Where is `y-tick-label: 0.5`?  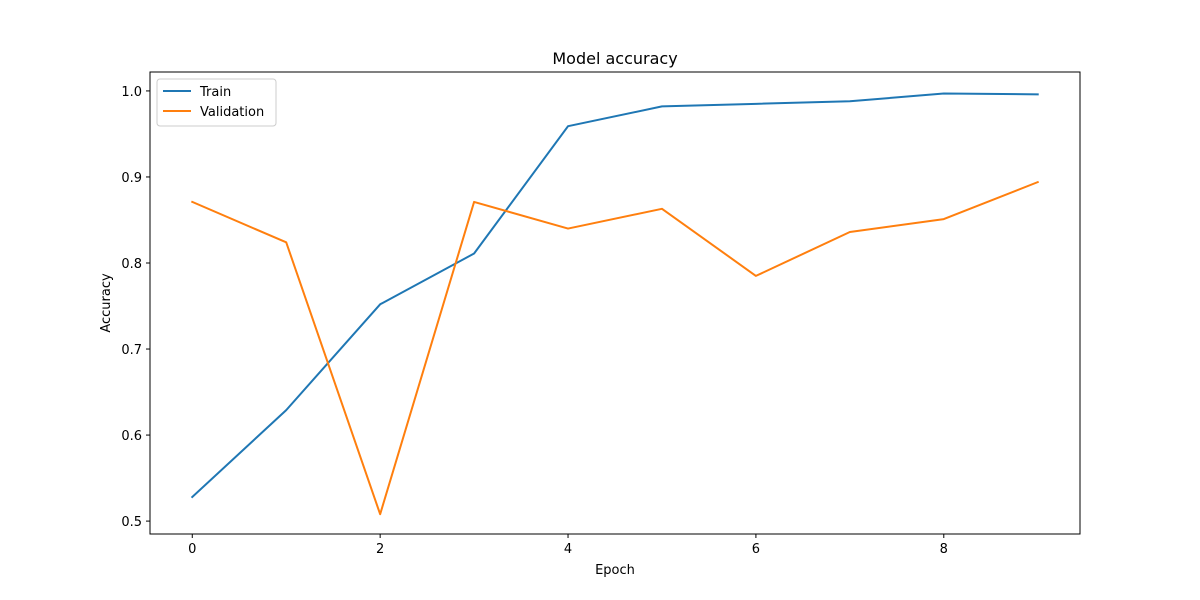
y-tick-label: 0.5 is located at coordinates (131, 522).